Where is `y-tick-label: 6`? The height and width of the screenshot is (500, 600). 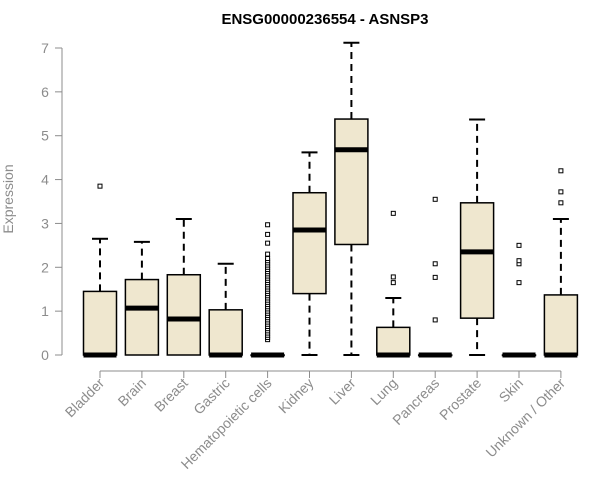 y-tick-label: 6 is located at coordinates (45, 92).